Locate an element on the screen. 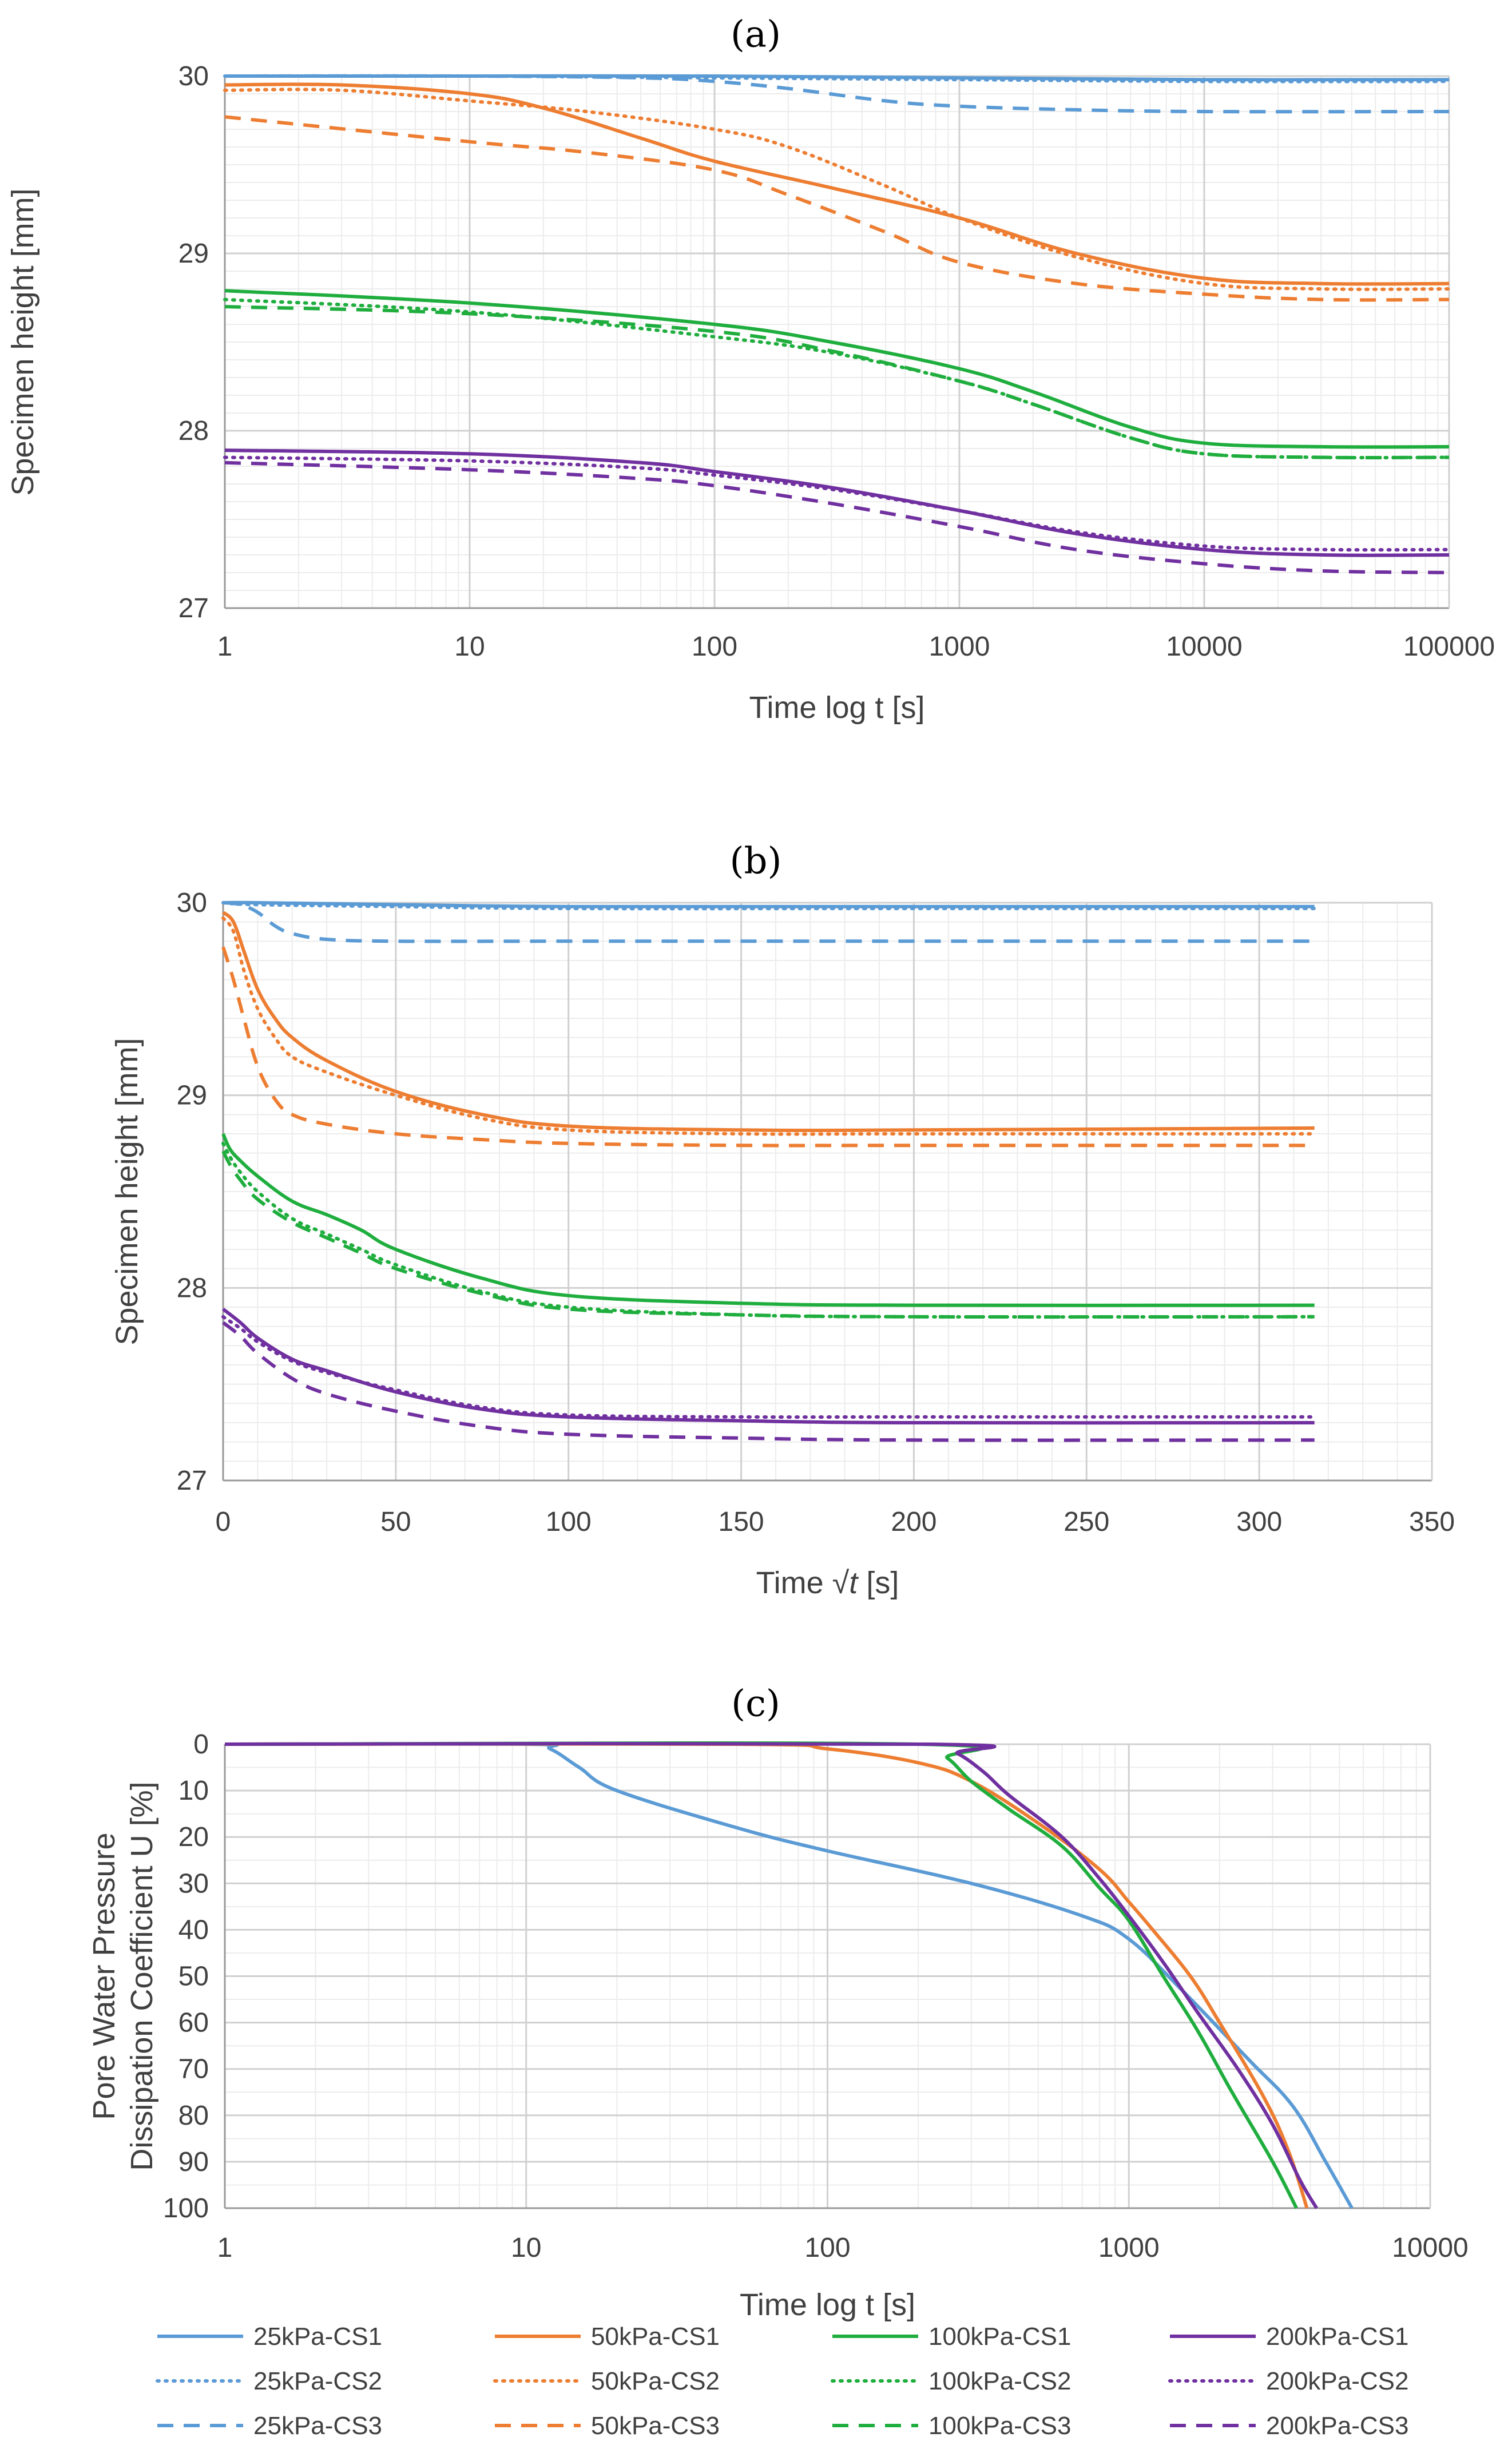  series-line-c-25kPa-CS1 is located at coordinates (789, 1975).